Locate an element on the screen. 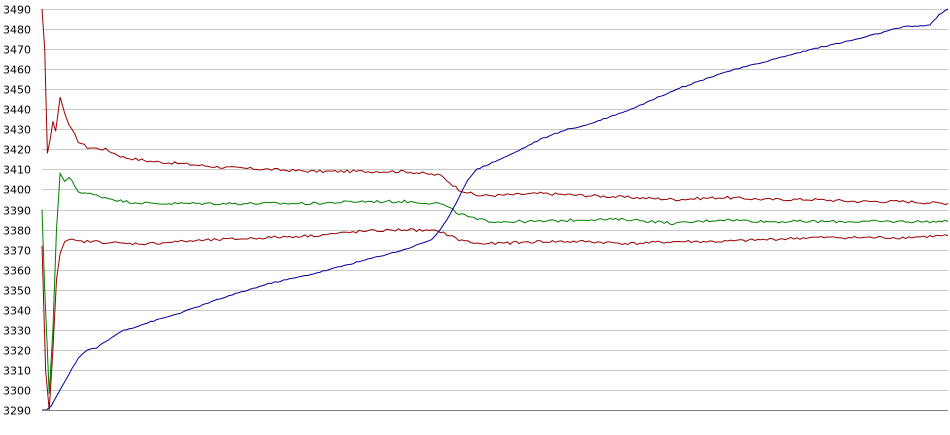 This screenshot has height=435, width=950. y-tick-label: 3450 is located at coordinates (17, 90).